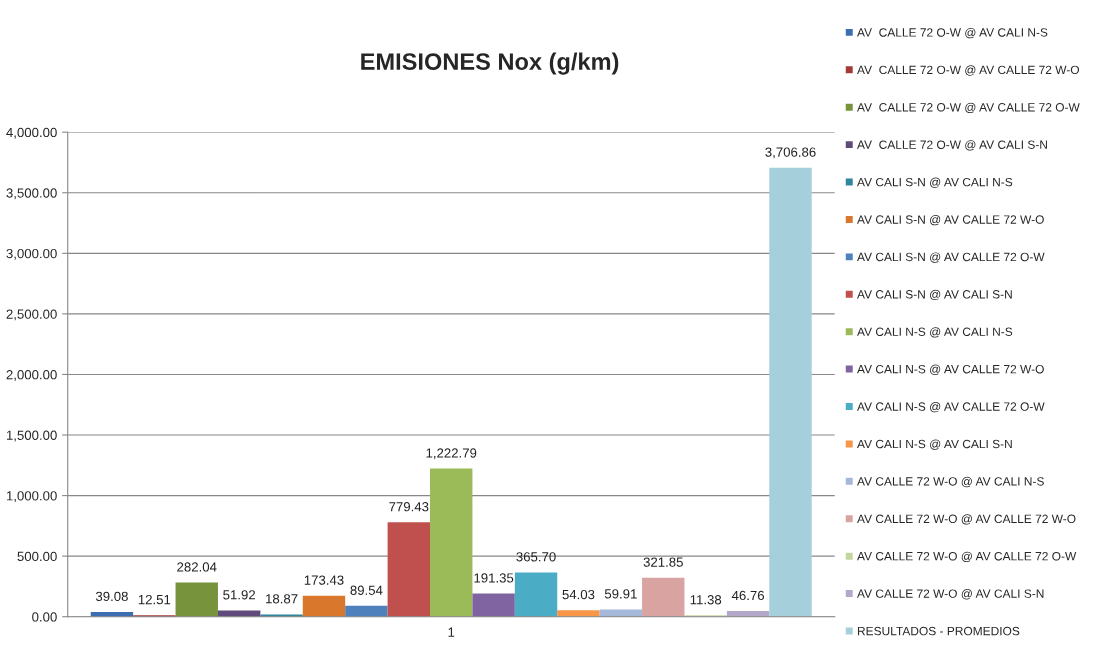  Describe the element at coordinates (748, 595) in the screenshot. I see `data-label: 46.76` at that location.